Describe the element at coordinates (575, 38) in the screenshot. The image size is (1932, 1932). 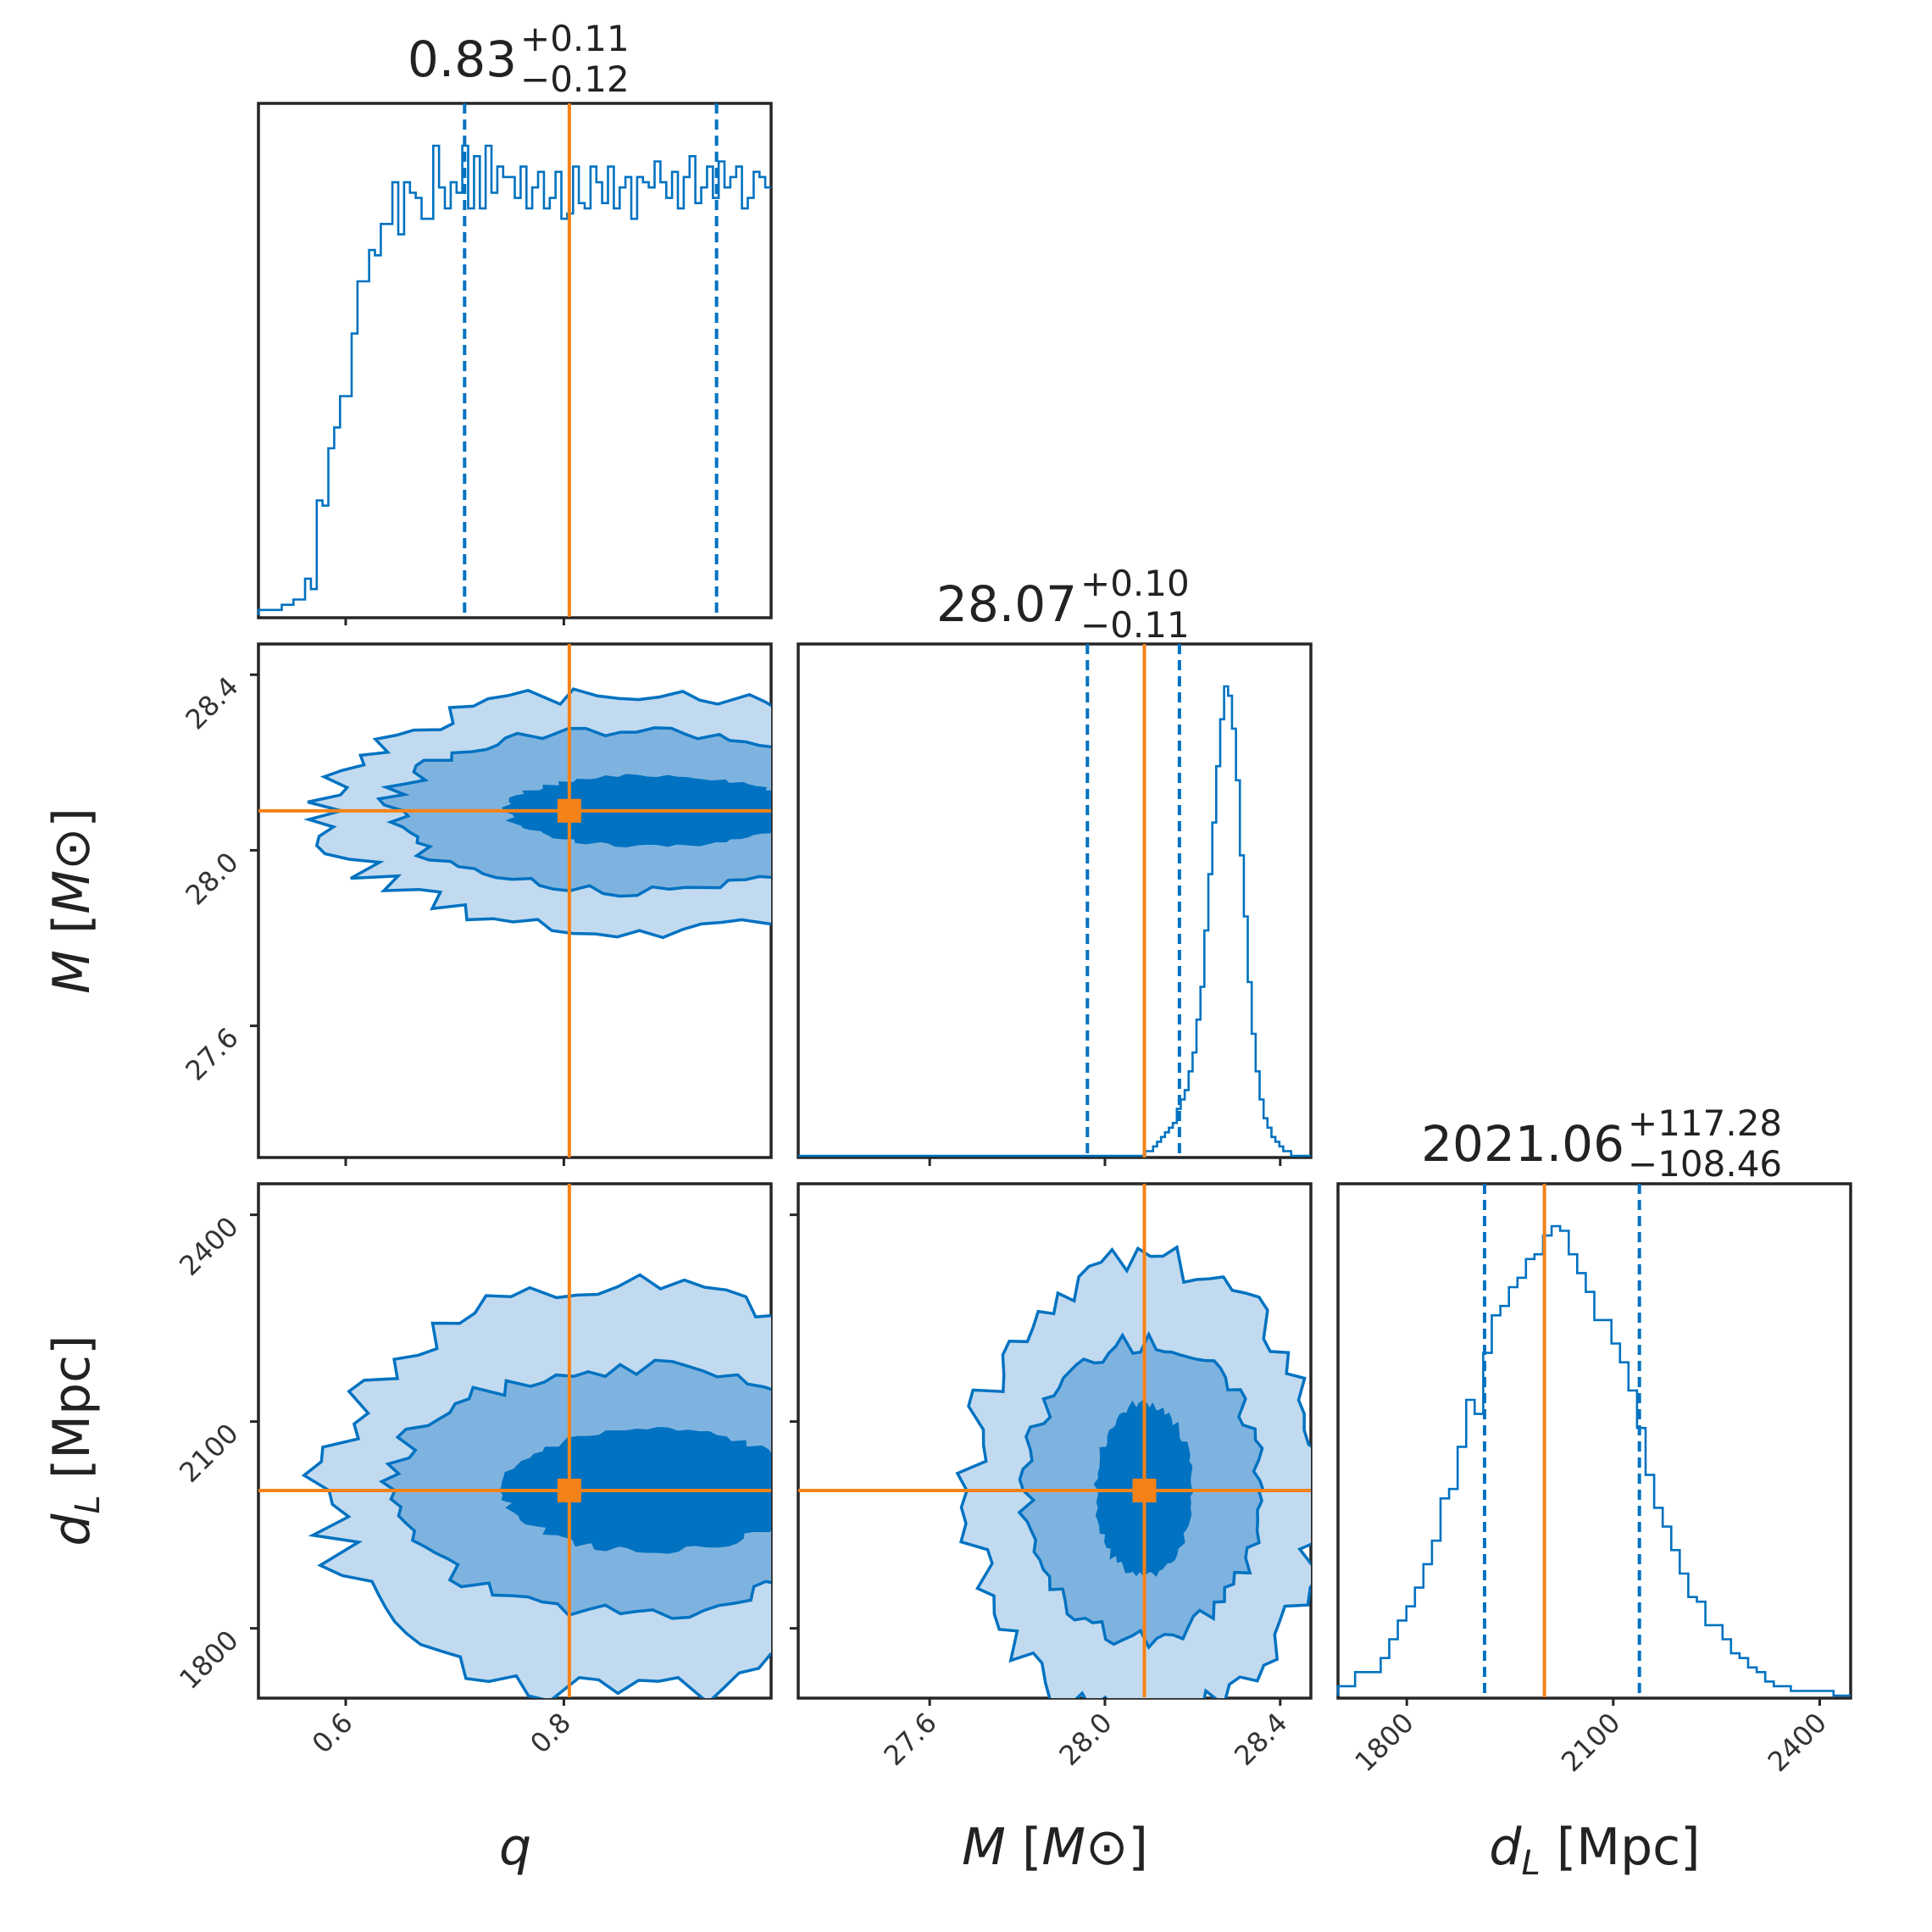
I see `title-q-plus: +0.11` at that location.